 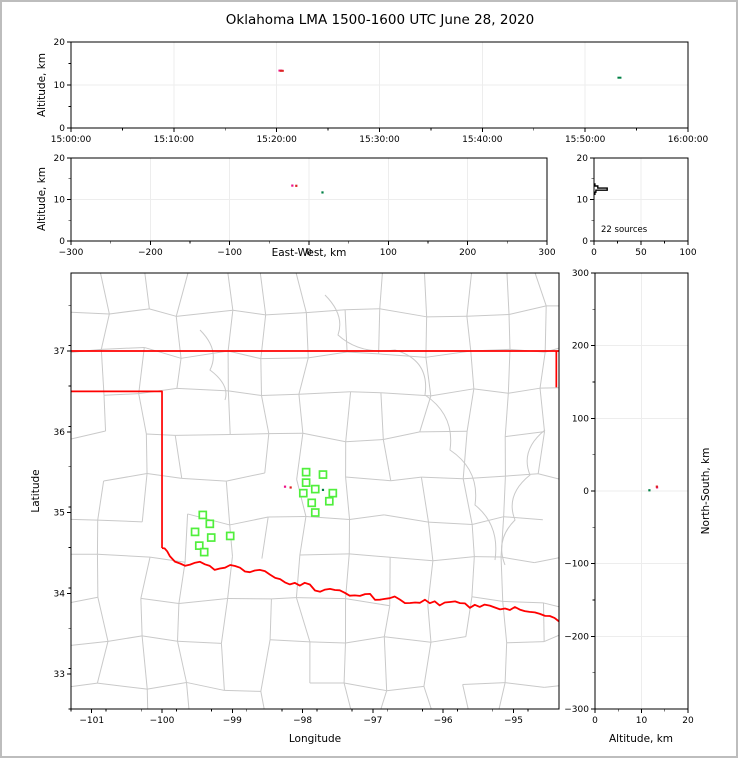 I want to click on tick-label: 16:00:00, so click(x=688, y=140).